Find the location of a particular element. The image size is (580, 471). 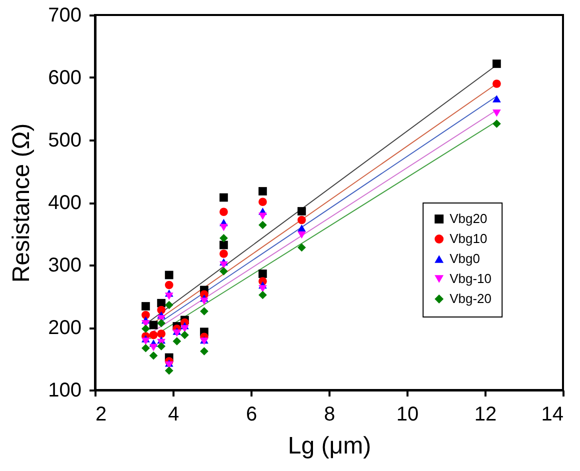

y-tick-label: 500 is located at coordinates (65, 141).